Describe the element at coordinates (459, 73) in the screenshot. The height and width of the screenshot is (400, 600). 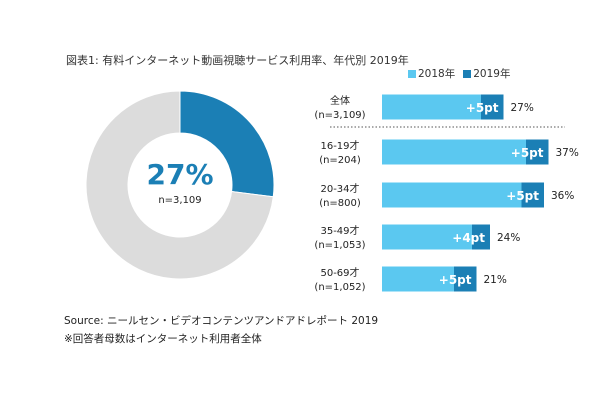
I see `legend: 2018年 2019年` at that location.